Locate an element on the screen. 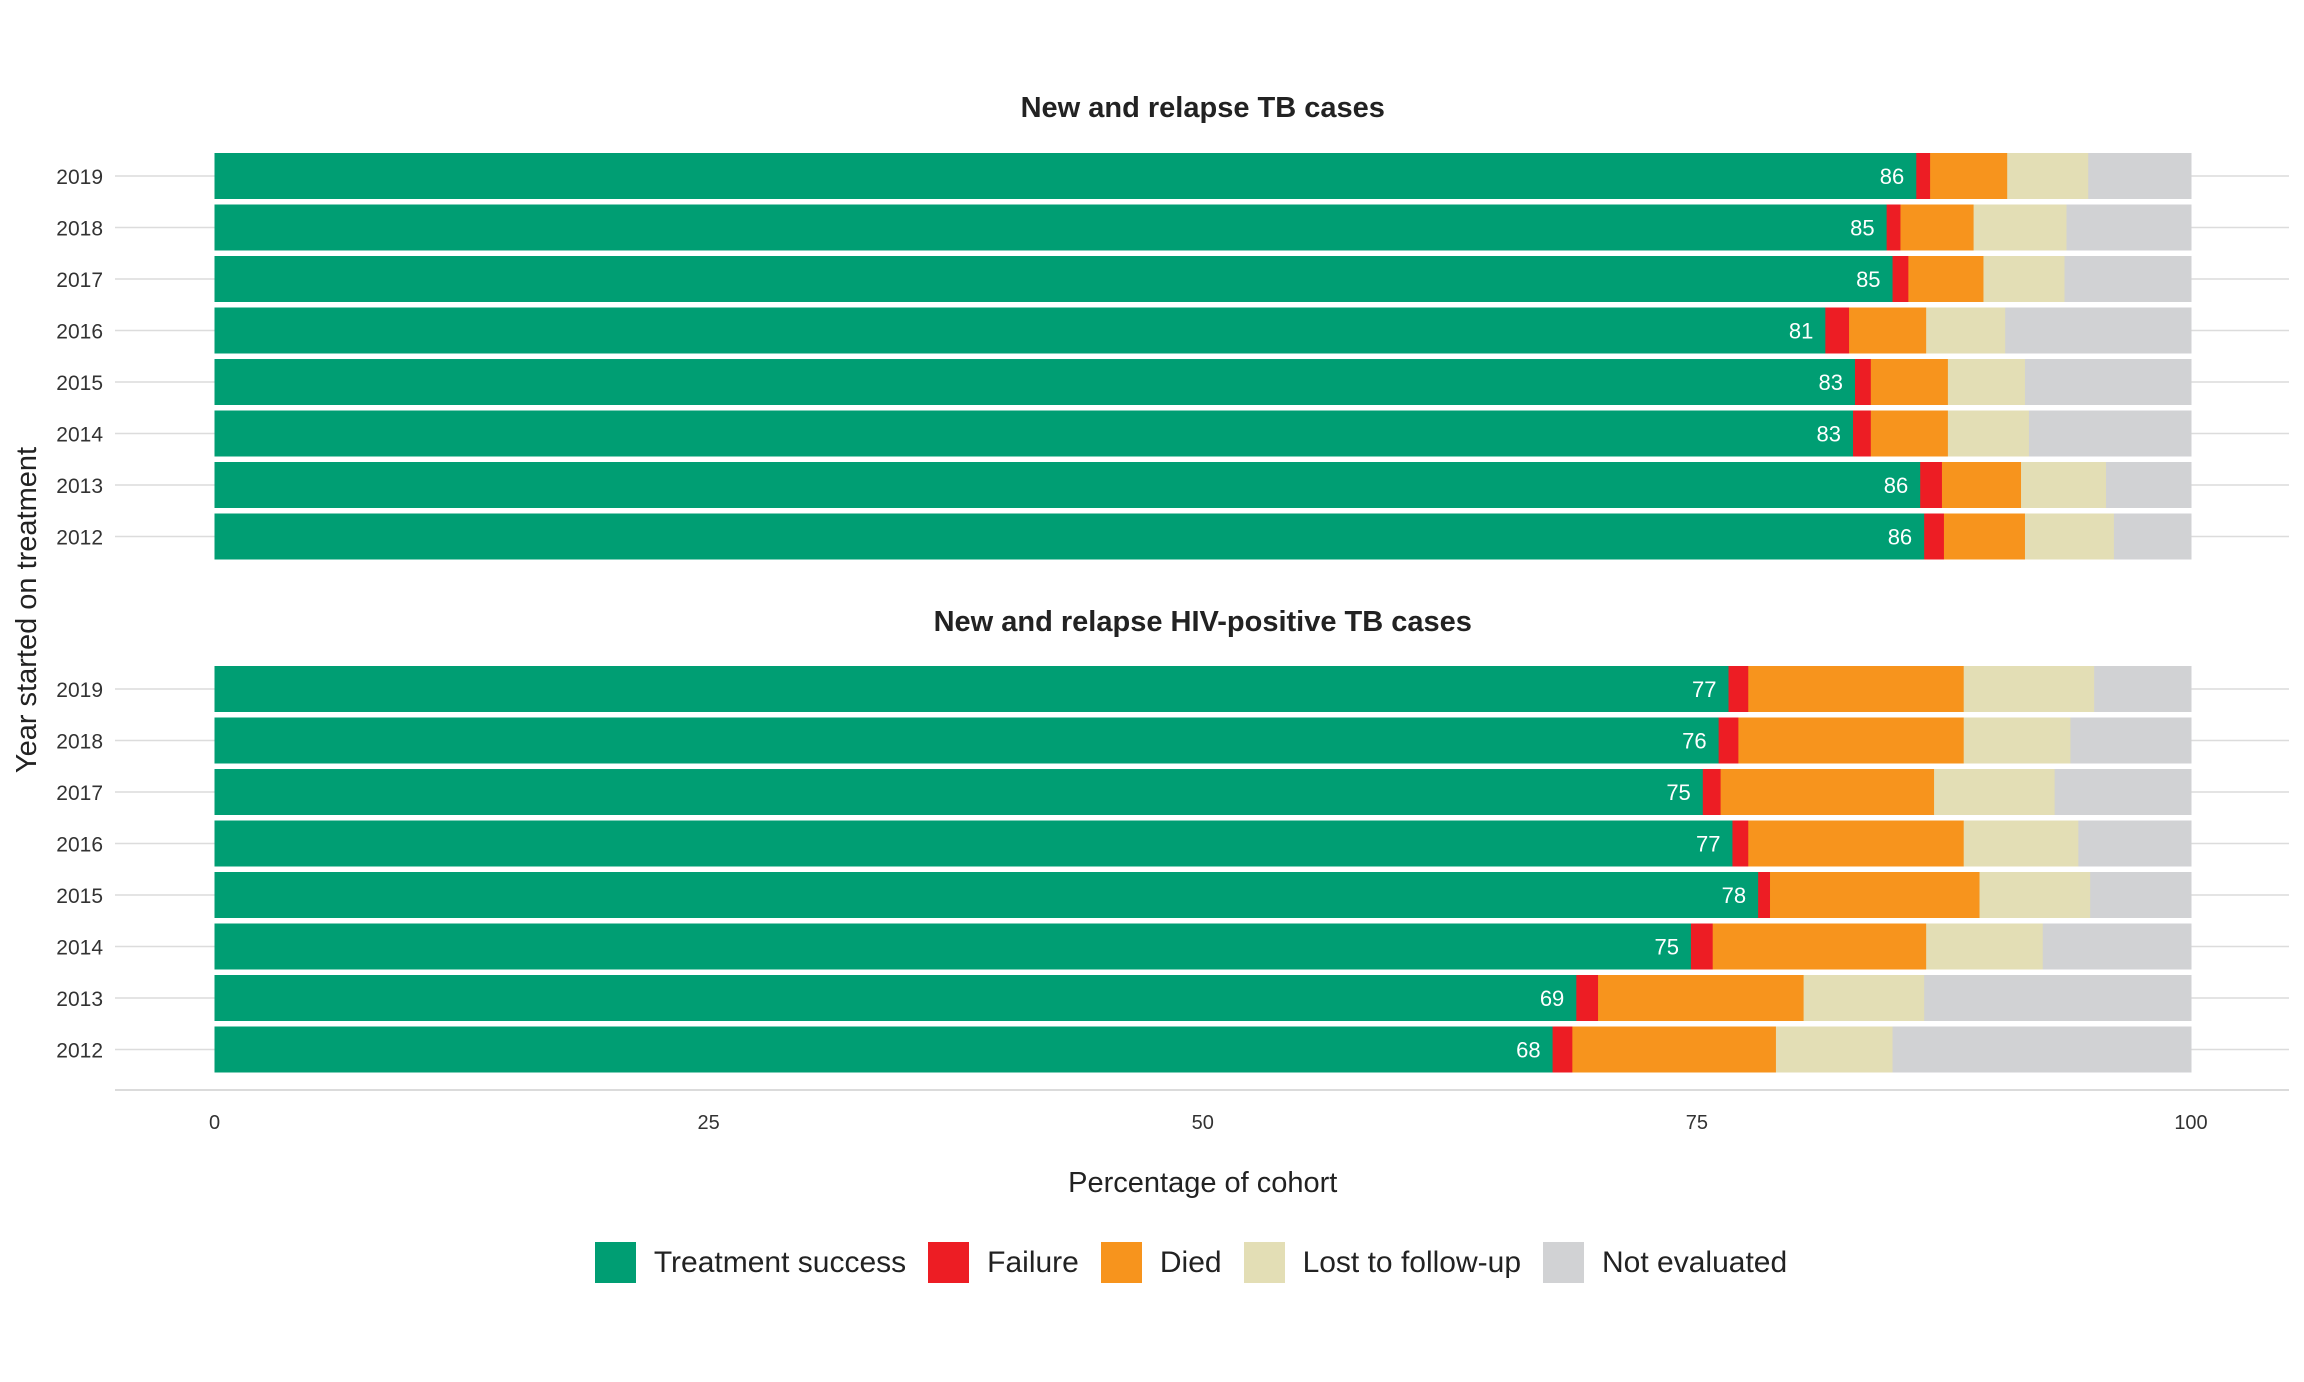 The height and width of the screenshot is (1382, 2304). data-label: 76 is located at coordinates (1694, 741).